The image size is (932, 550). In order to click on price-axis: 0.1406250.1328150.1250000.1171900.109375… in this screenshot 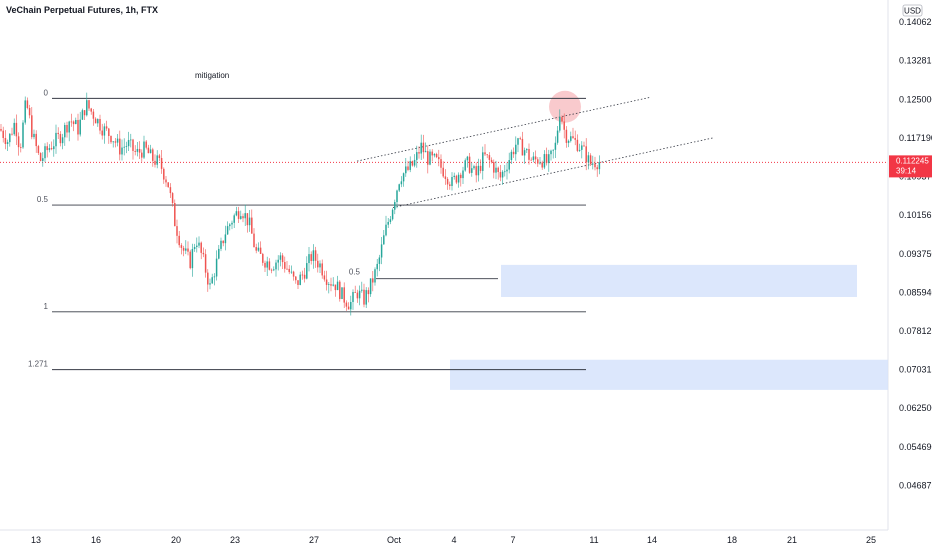, I will do `click(915, 253)`.